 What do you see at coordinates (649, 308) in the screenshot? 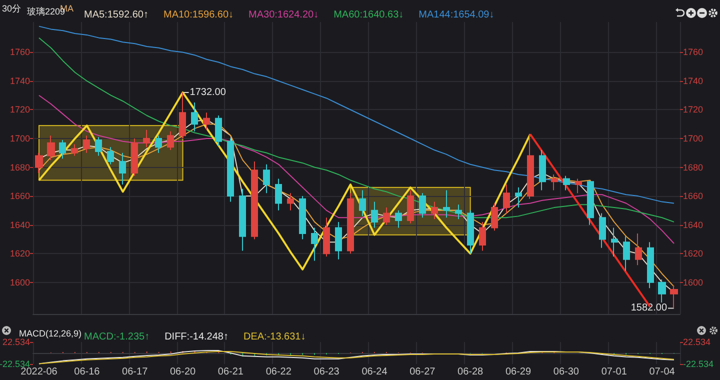
I see `annotation: 1582.00` at bounding box center [649, 308].